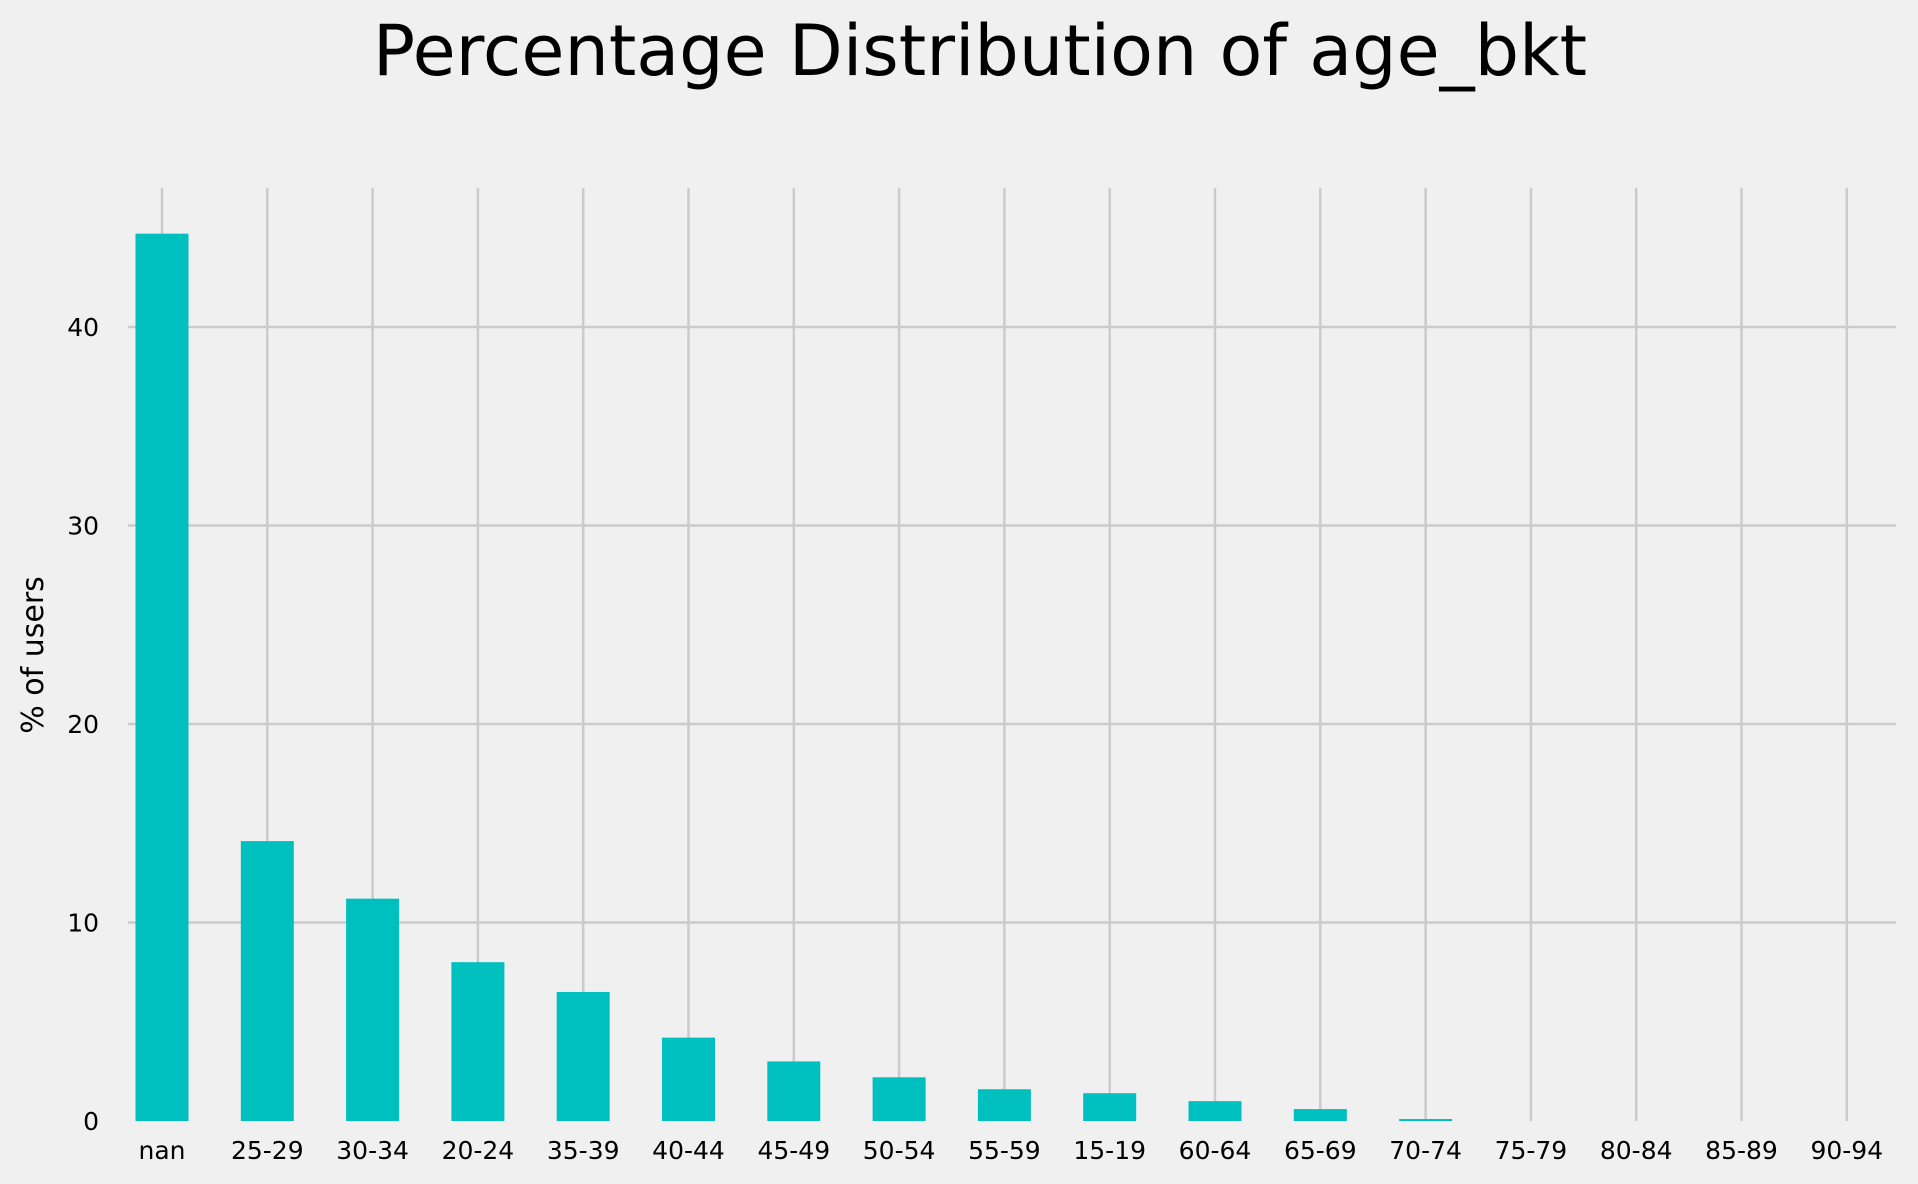 Image resolution: width=1918 pixels, height=1184 pixels. I want to click on x-tick-label: 70-74, so click(1425, 1150).